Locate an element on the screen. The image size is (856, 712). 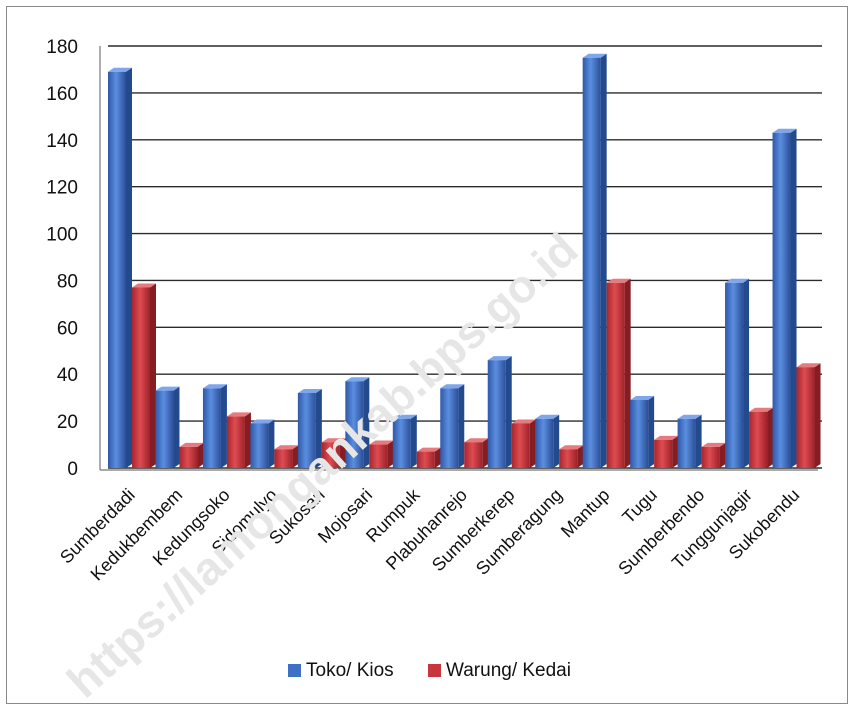
y-tick-label: 60 is located at coordinates (67, 328).